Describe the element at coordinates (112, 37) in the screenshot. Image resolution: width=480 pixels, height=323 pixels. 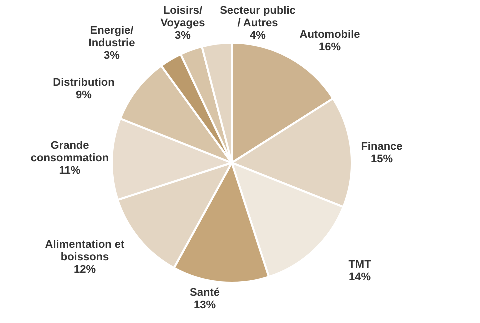
I see `slice-label: Energie/ Industrie` at that location.